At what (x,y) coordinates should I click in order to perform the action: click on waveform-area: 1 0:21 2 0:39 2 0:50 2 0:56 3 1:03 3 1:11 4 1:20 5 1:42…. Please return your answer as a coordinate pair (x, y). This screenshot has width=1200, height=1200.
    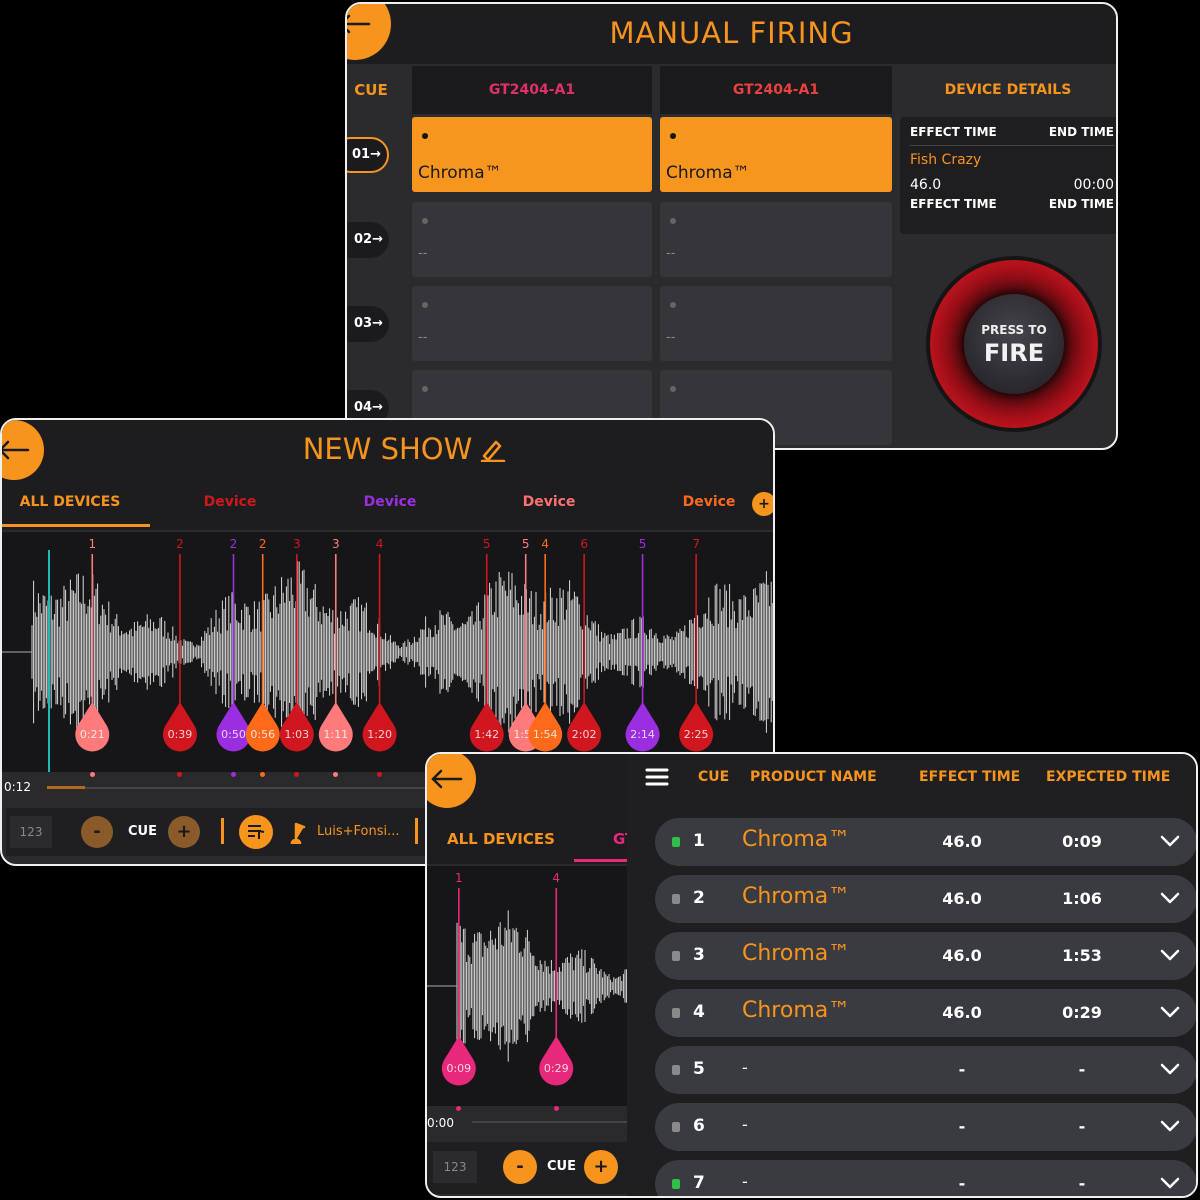
    Looking at the image, I should click on (387, 652).